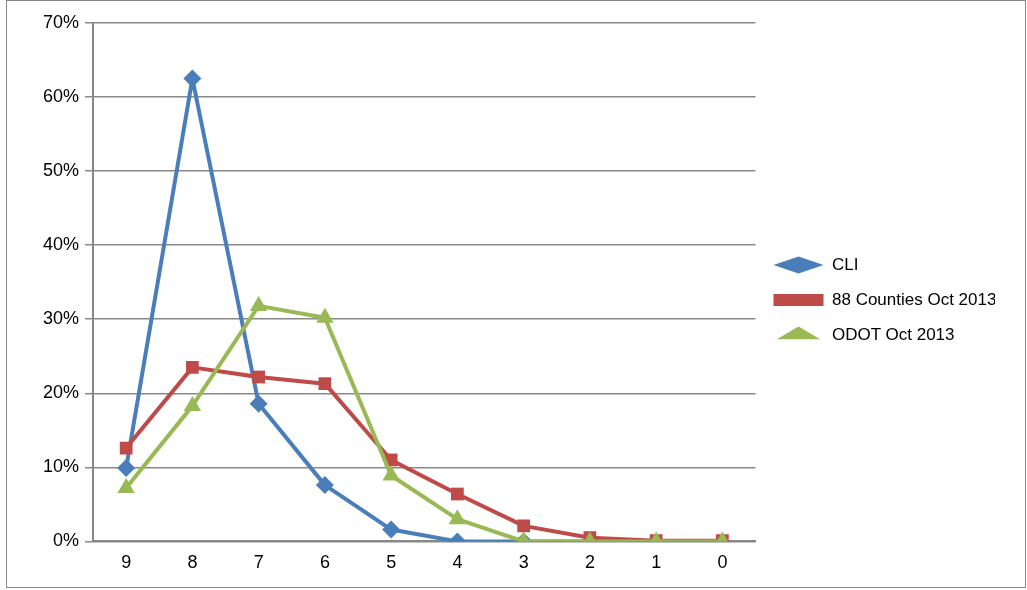 The image size is (1027, 590). I want to click on x-tick-label: 5, so click(391, 562).